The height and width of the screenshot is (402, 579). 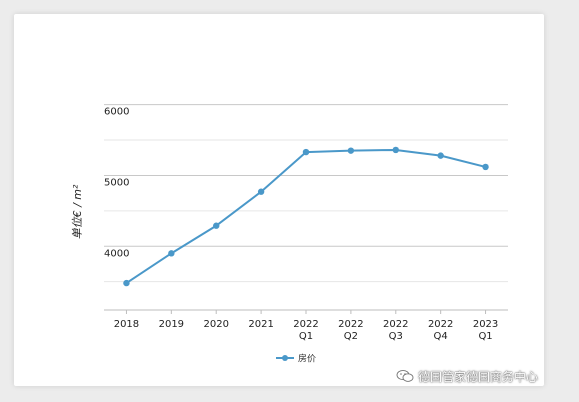 What do you see at coordinates (285, 358) in the screenshot?
I see `legend-marker` at bounding box center [285, 358].